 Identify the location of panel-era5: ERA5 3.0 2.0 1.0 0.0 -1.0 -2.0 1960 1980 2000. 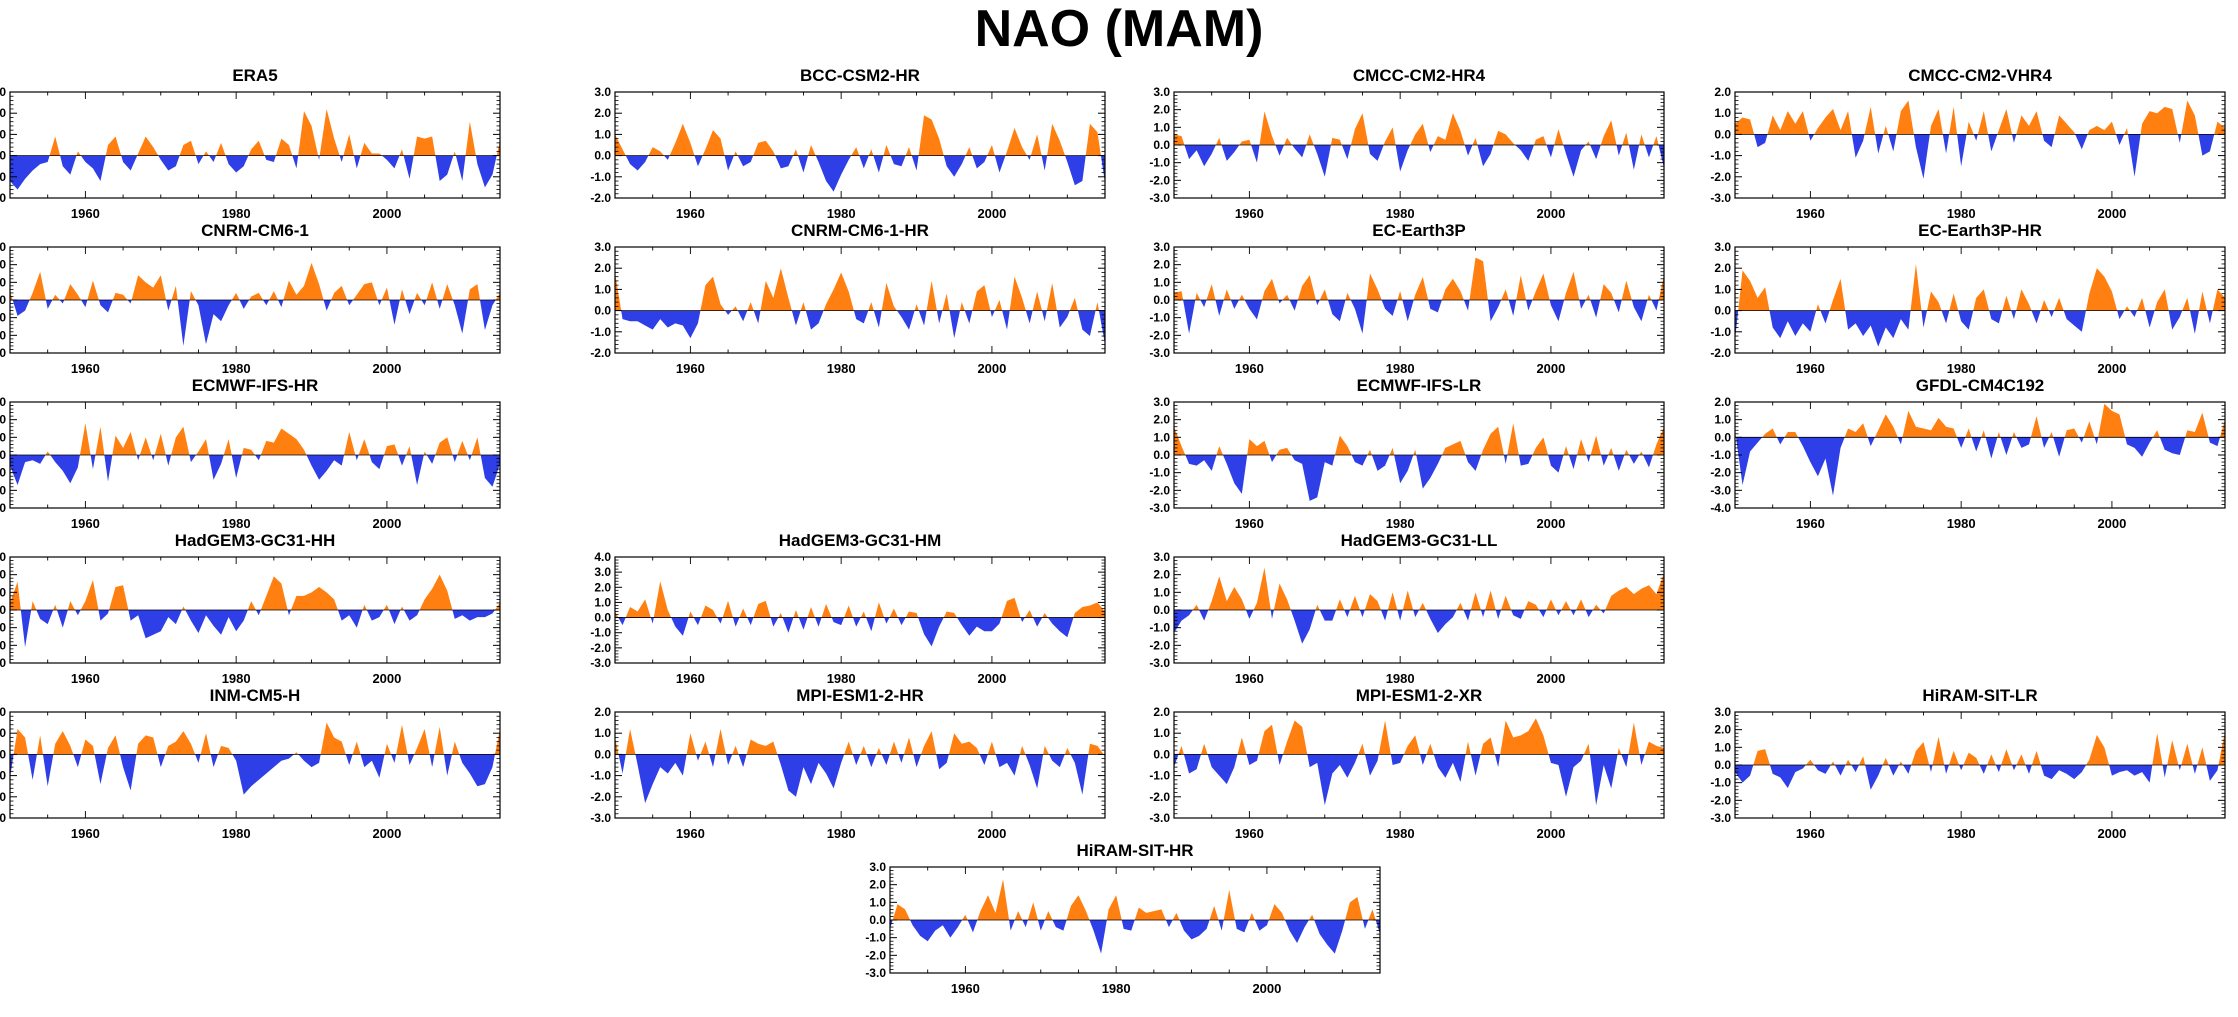
(254, 144).